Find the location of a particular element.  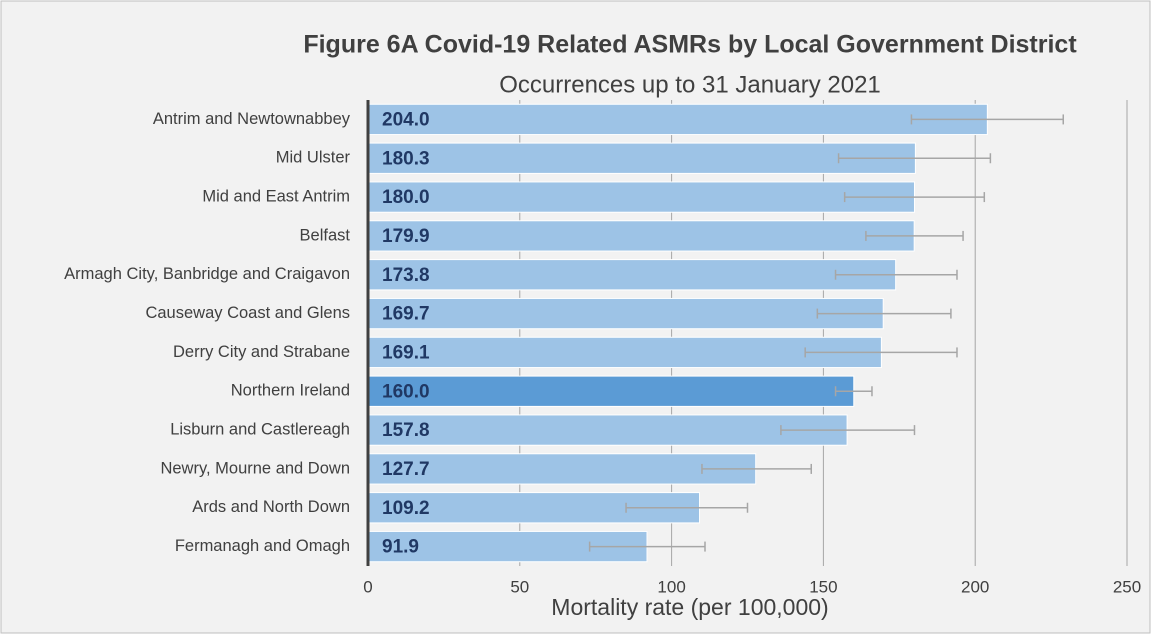

data-label: 169.1 is located at coordinates (406, 352).